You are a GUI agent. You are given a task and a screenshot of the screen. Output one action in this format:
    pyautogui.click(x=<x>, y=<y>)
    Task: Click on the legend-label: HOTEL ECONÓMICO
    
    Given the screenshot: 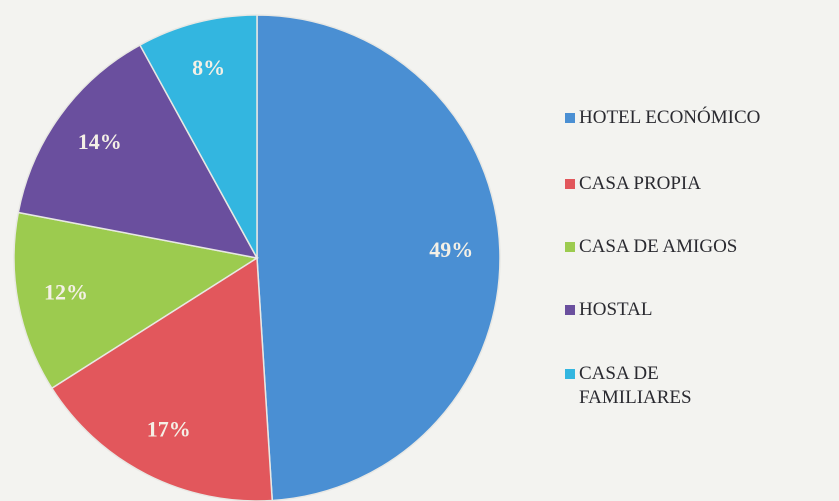 What is the action you would take?
    pyautogui.click(x=670, y=117)
    